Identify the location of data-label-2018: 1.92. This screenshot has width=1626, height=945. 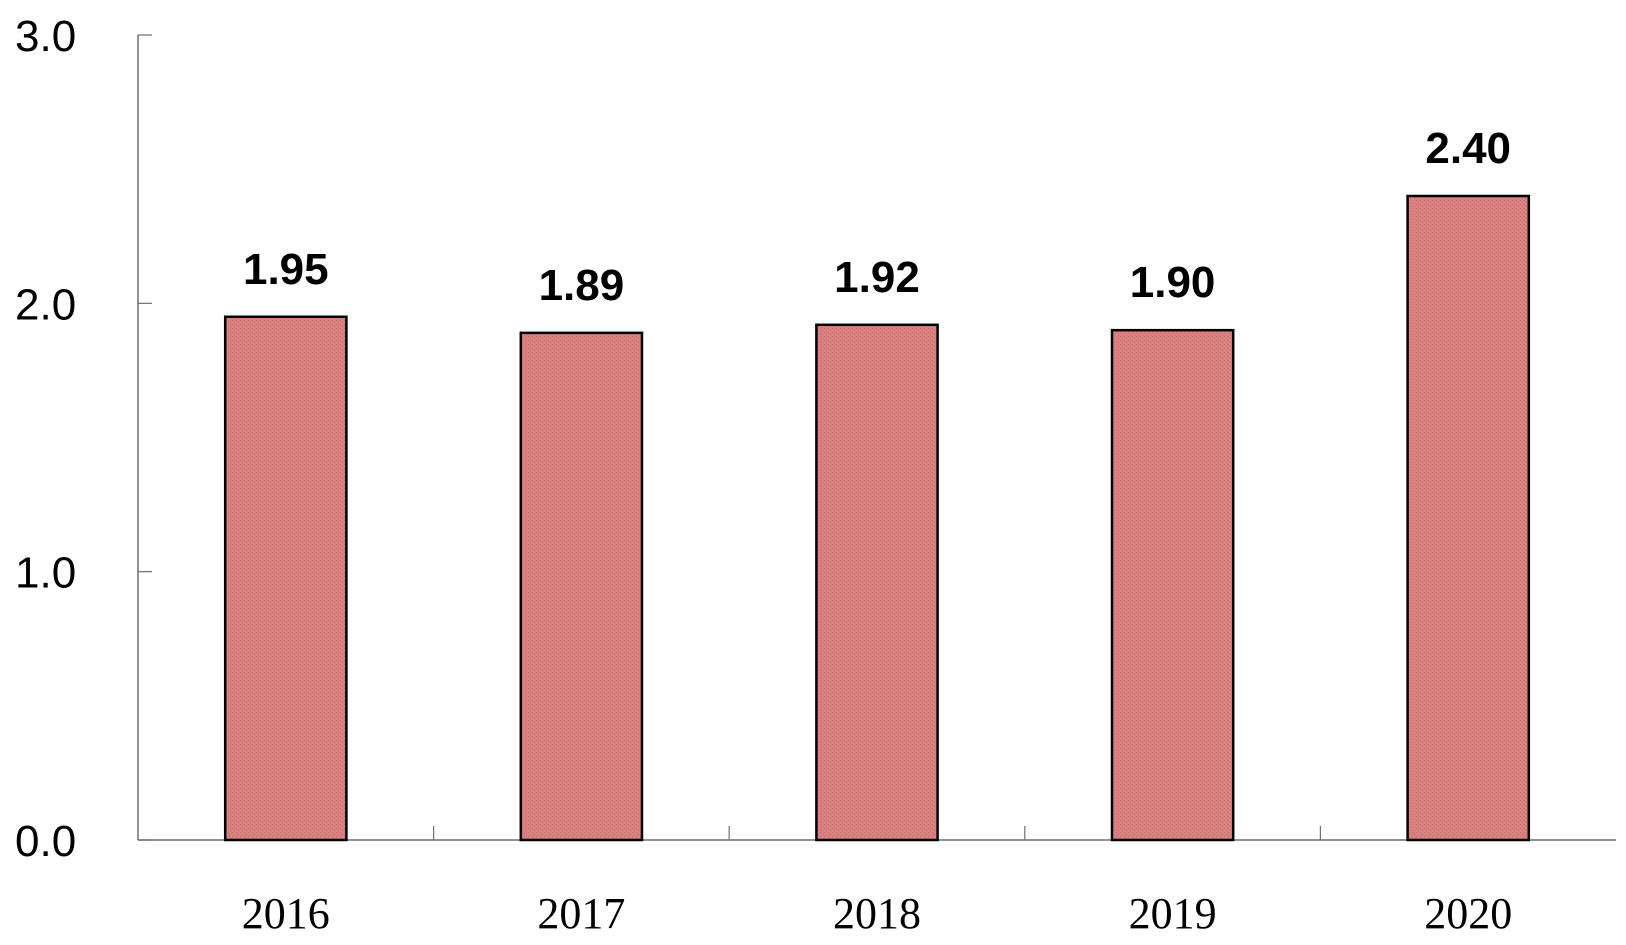
(877, 277).